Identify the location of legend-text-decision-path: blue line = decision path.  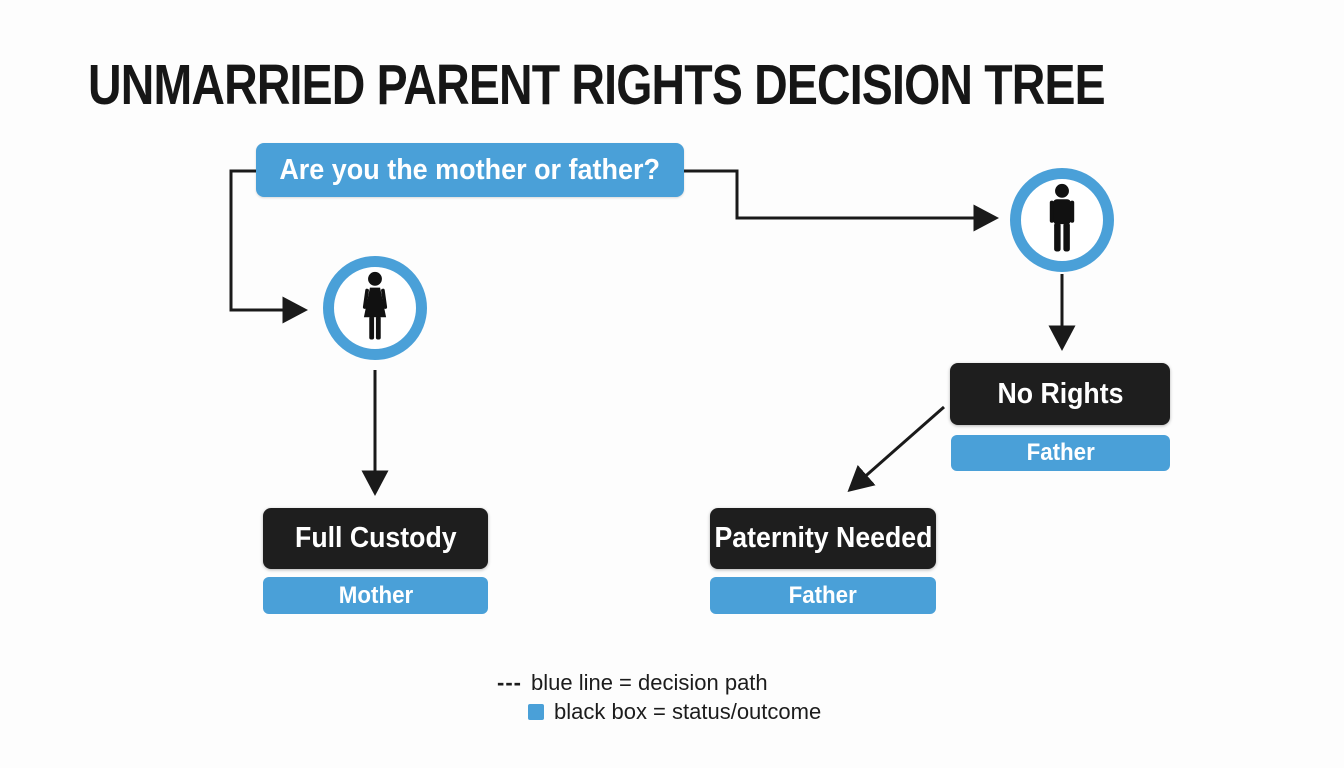
(649, 682).